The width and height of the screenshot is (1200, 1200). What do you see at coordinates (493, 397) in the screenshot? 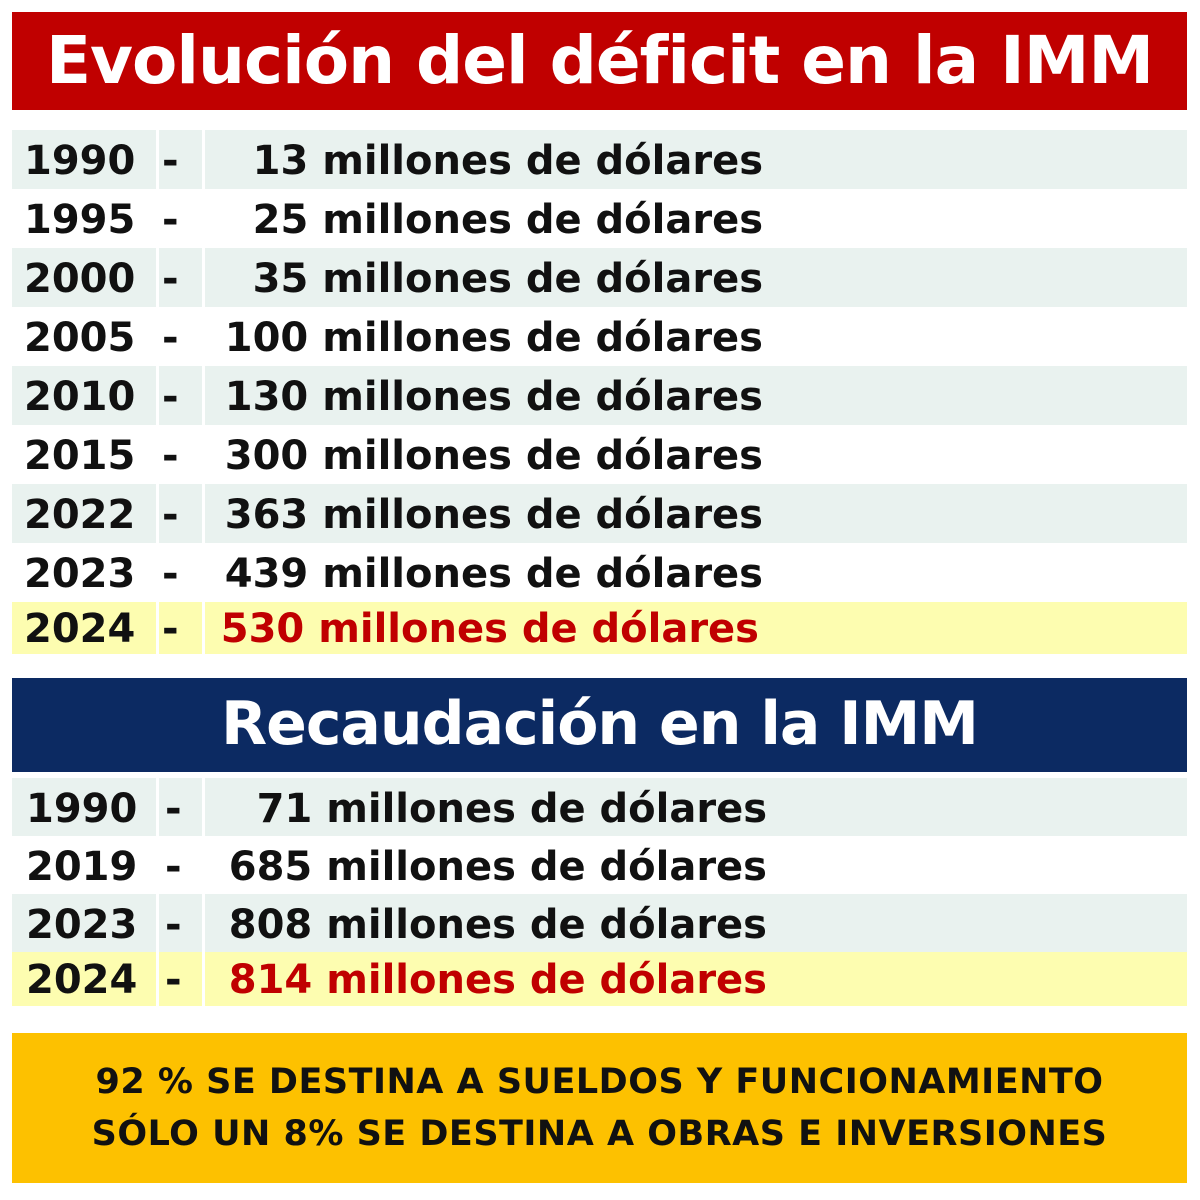
I see `row-amount: 130 millones de dólares` at bounding box center [493, 397].